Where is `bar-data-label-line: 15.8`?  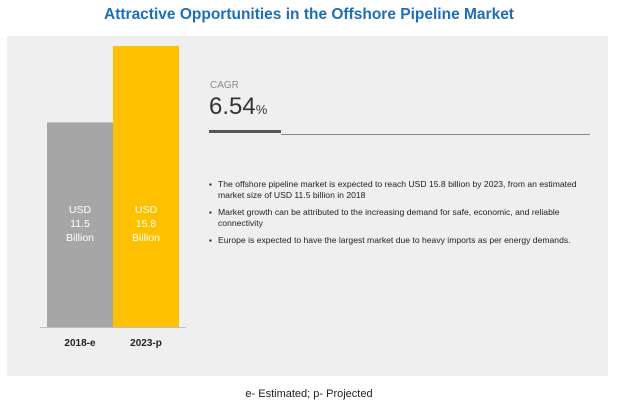 bar-data-label-line: 15.8 is located at coordinates (146, 224).